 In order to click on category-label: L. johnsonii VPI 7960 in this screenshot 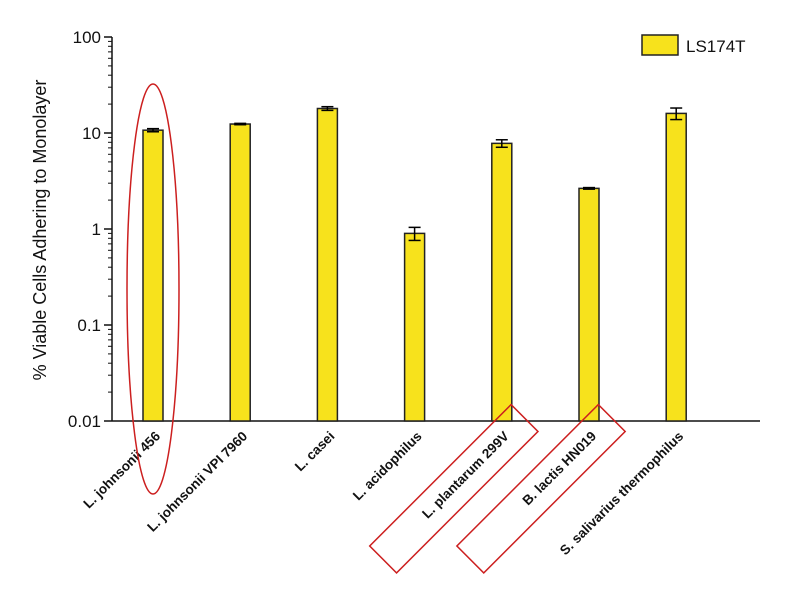, I will do `click(197, 482)`.